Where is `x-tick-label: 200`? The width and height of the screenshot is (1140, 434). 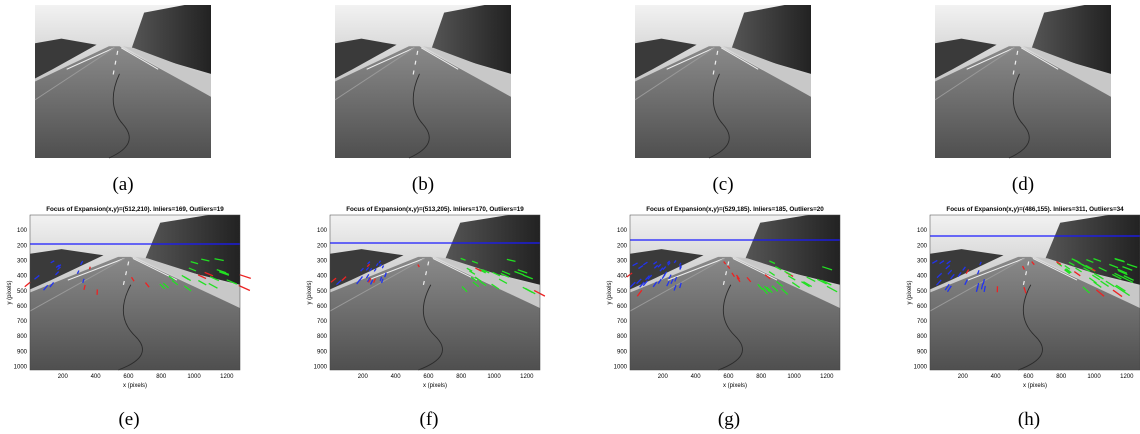 x-tick-label: 200 is located at coordinates (363, 377).